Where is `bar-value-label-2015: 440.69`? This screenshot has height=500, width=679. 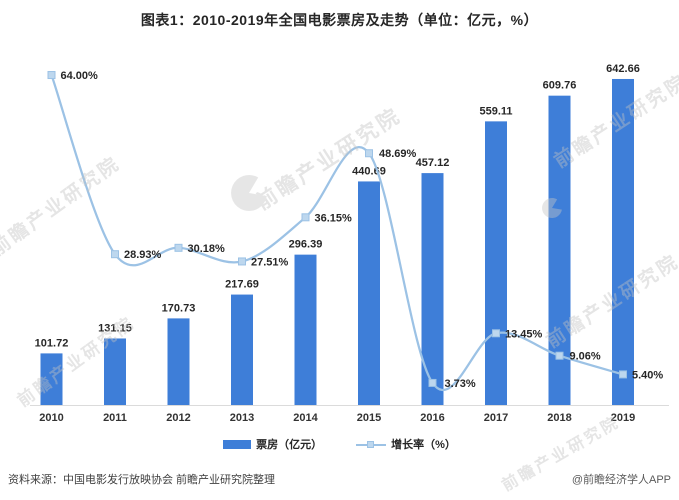
bar-value-label-2015: 440.69 is located at coordinates (369, 171).